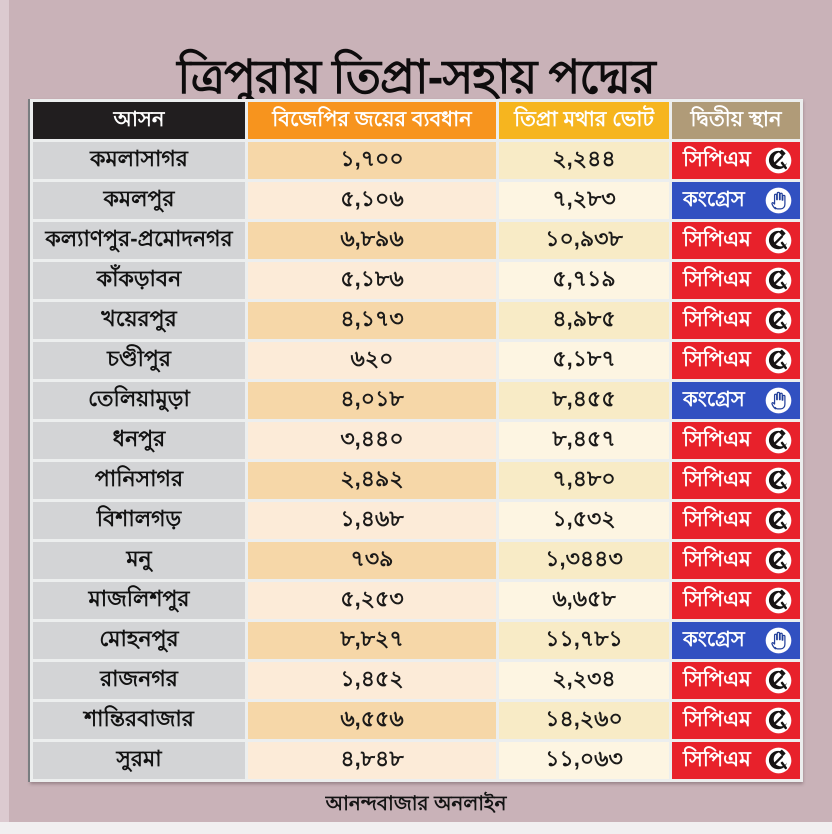 The image size is (832, 834). Describe the element at coordinates (139, 360) in the screenshot. I see `seat-cell: চণ্ডীপুর` at that location.